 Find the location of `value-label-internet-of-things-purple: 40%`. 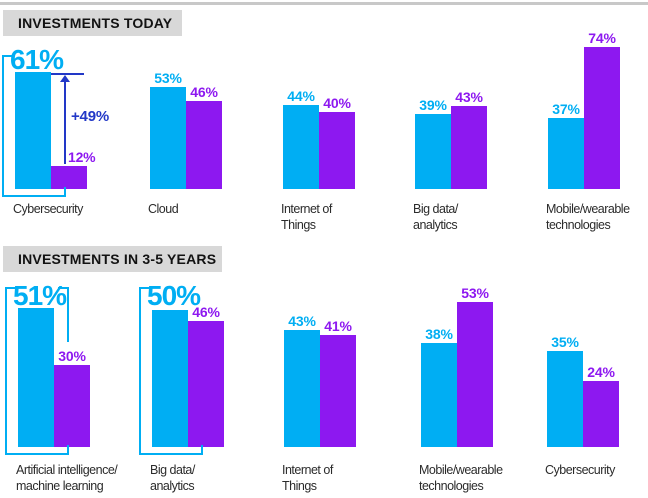

value-label-internet-of-things-purple: 40% is located at coordinates (337, 103).